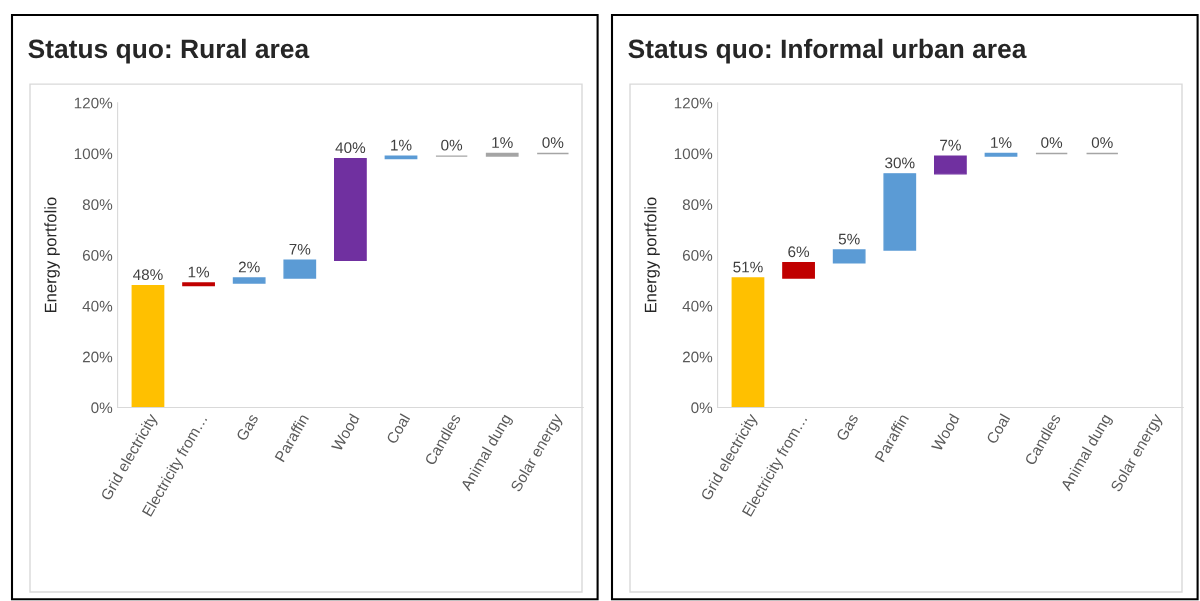  What do you see at coordinates (799, 252) in the screenshot?
I see `data-label: 6%` at bounding box center [799, 252].